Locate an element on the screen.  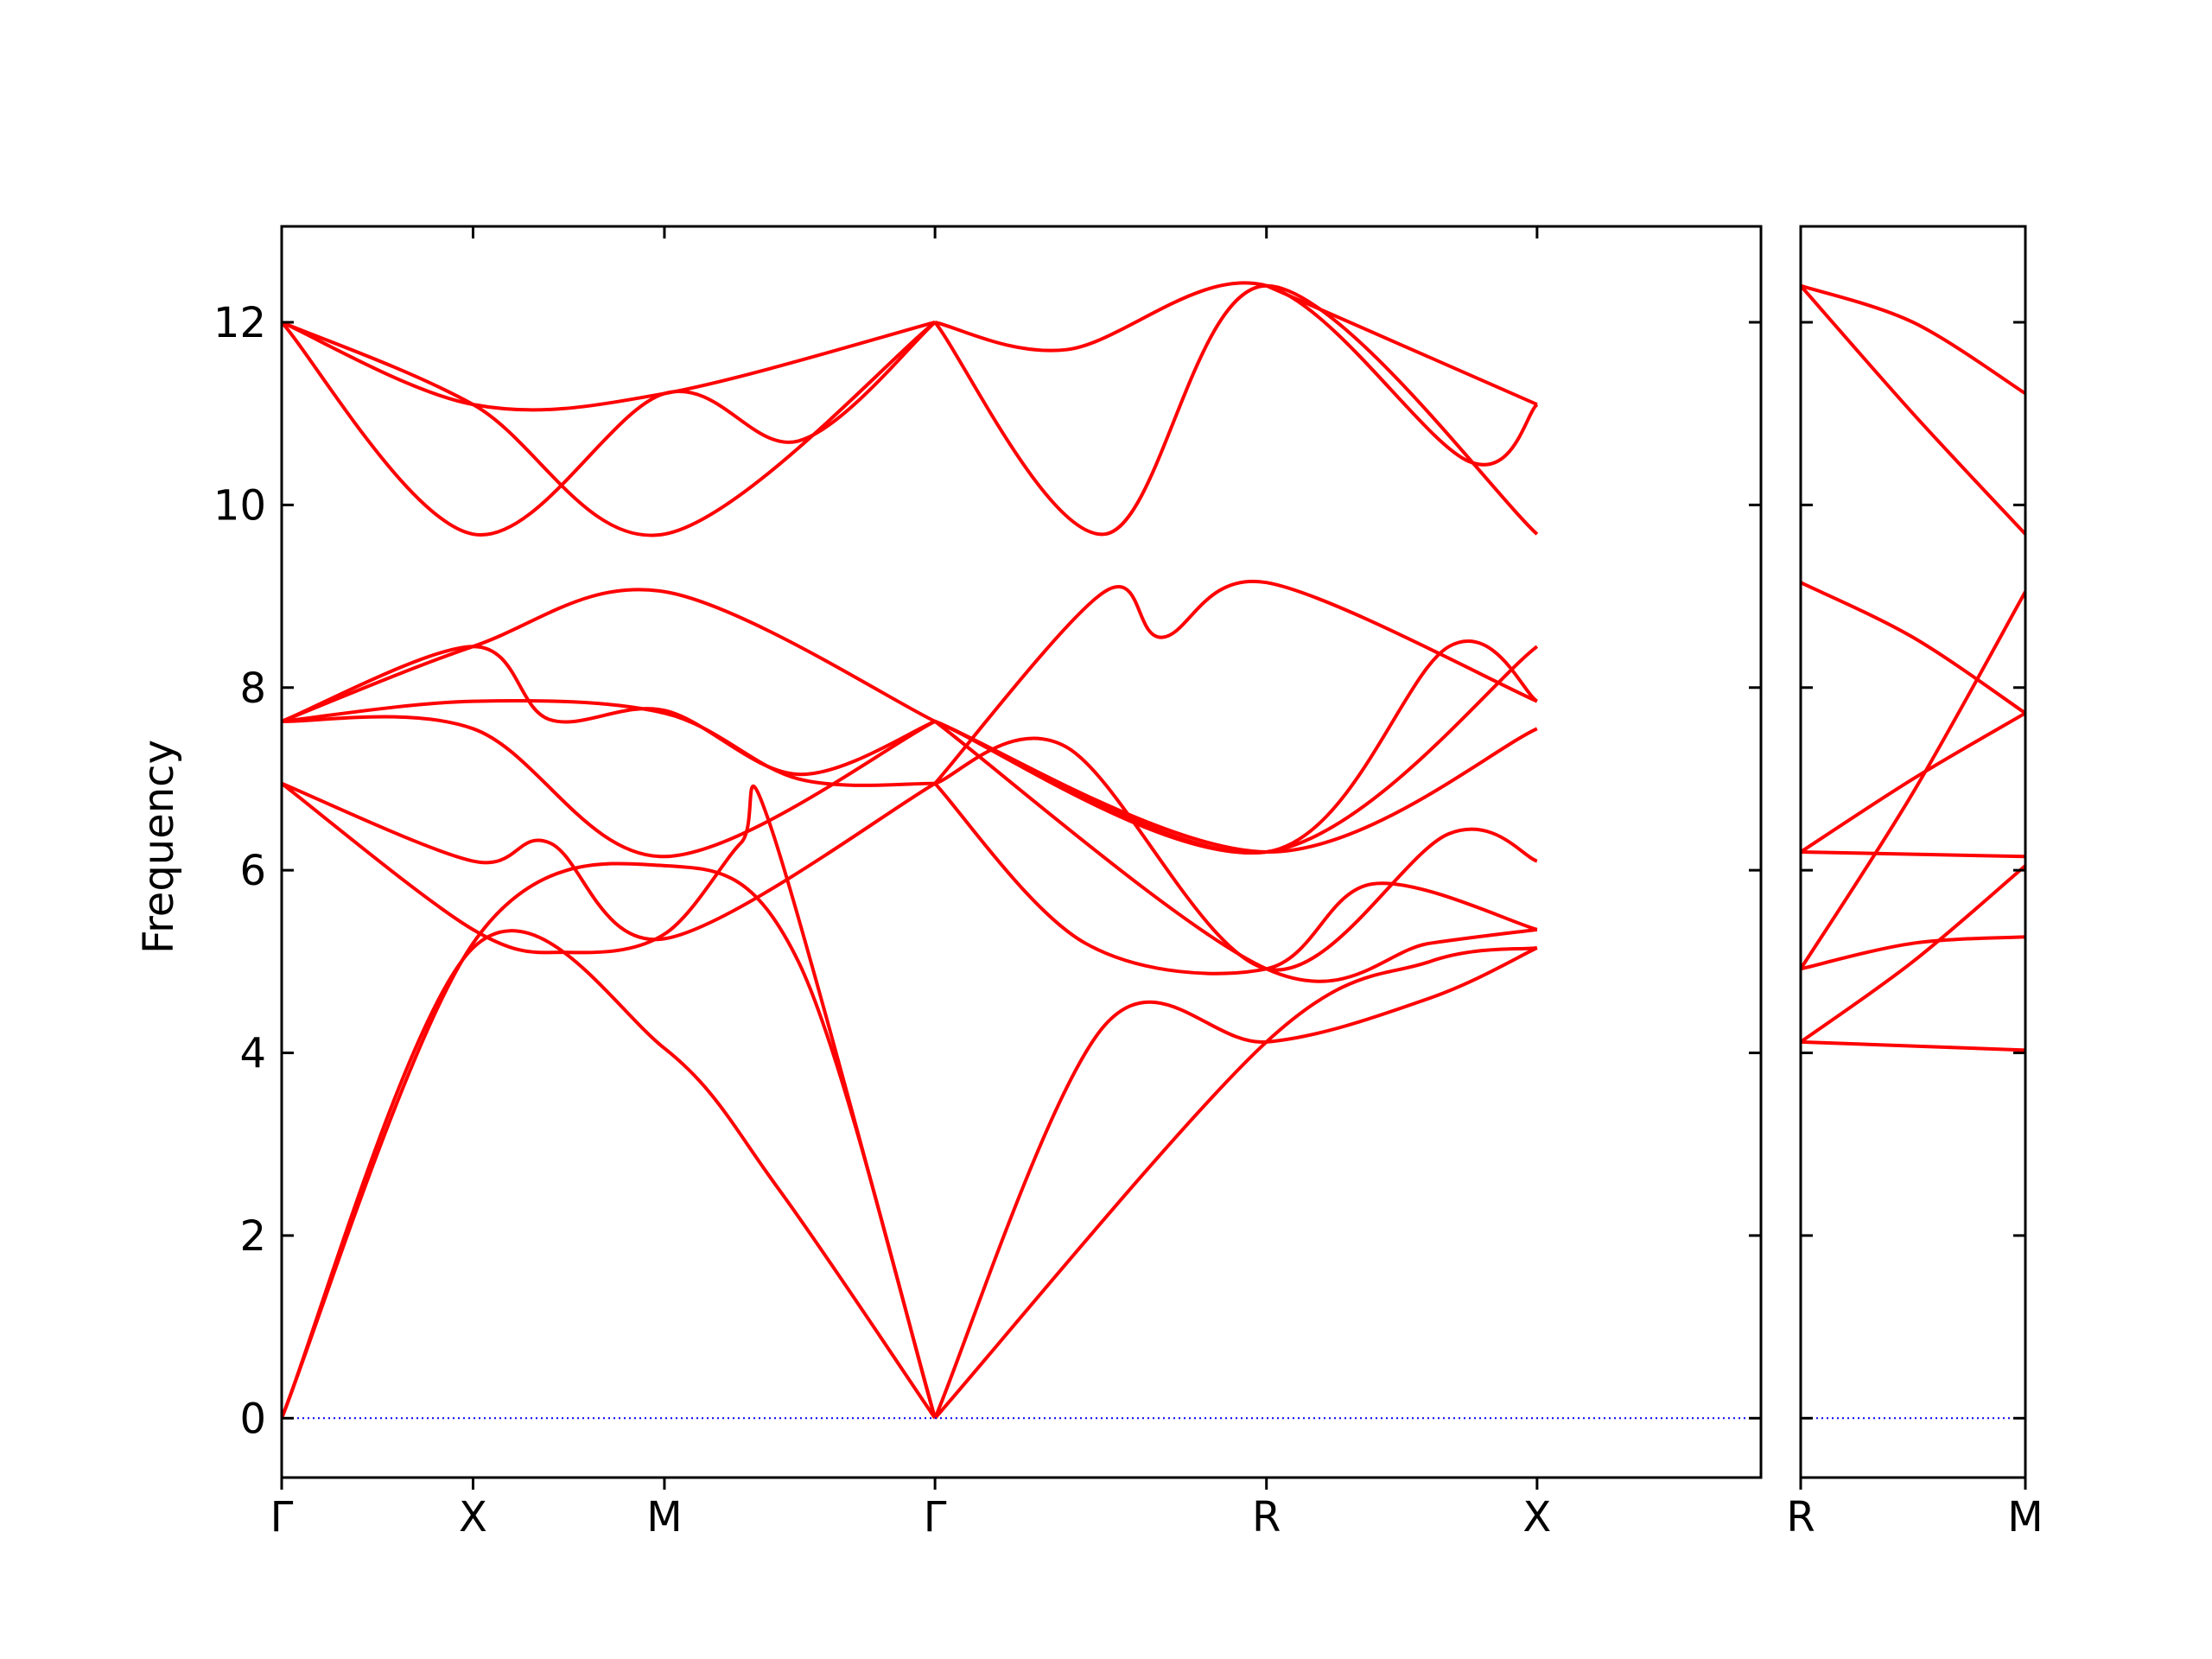
y-tick-label: 4 is located at coordinates (252, 1054).